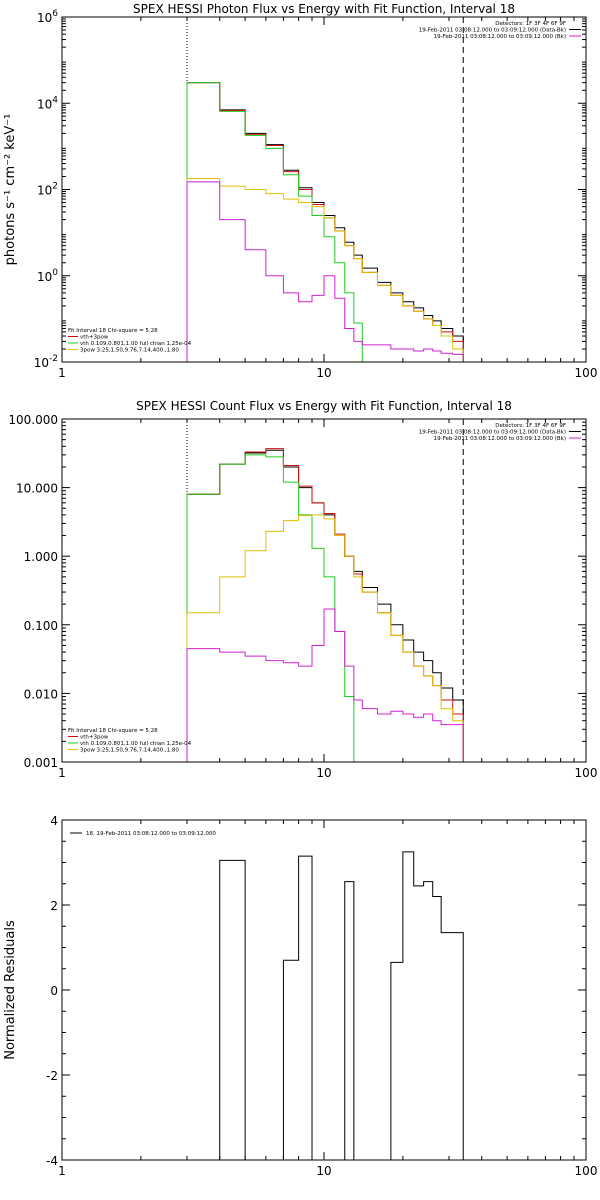  What do you see at coordinates (41, 763) in the screenshot?
I see `chart-1-ytick-label: 0.001` at bounding box center [41, 763].